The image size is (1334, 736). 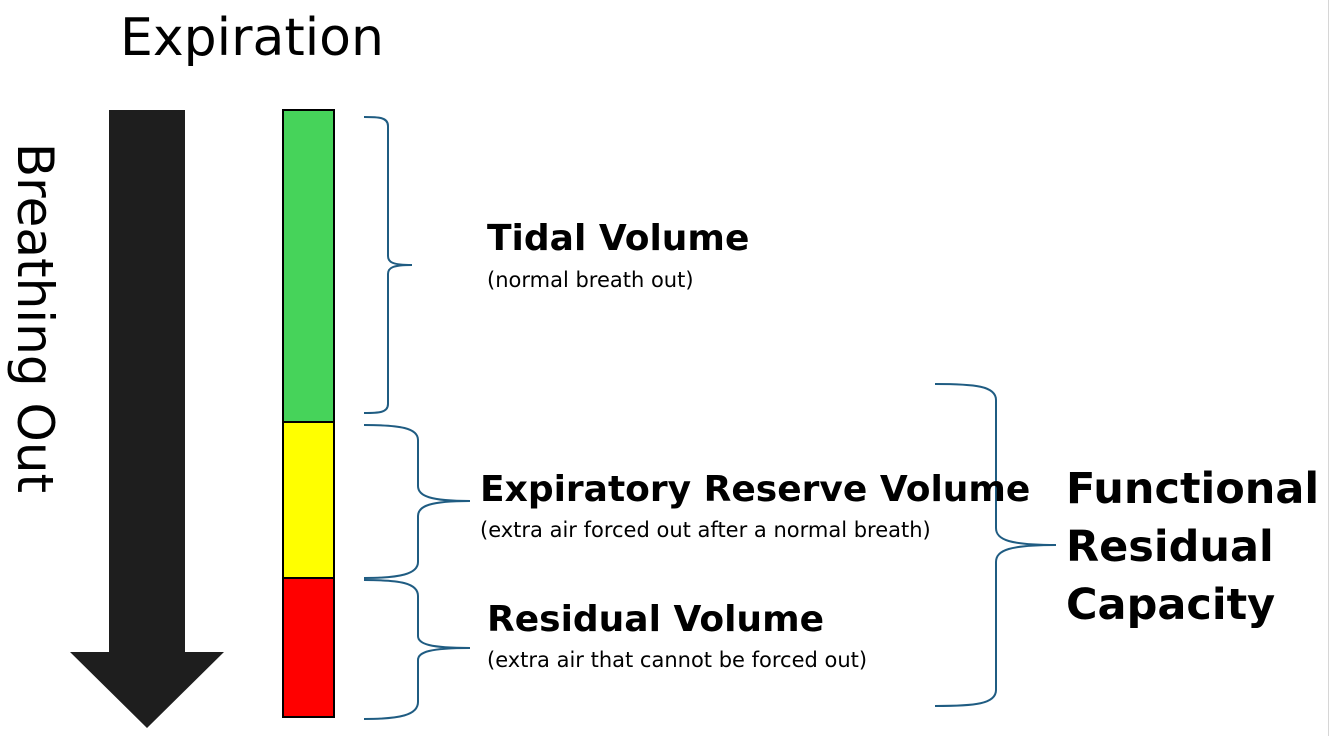 I want to click on tidal-volume-title: Tidal Volume, so click(x=618, y=238).